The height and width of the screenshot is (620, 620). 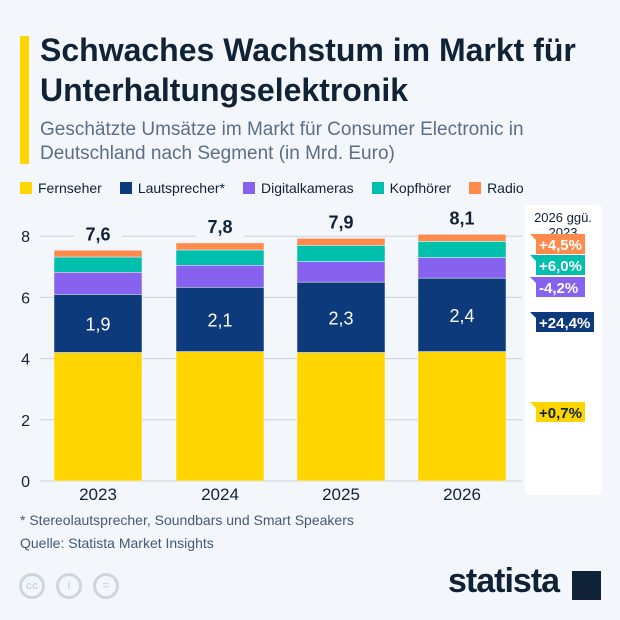 I want to click on segment-value-label: 1,9, so click(x=97, y=324).